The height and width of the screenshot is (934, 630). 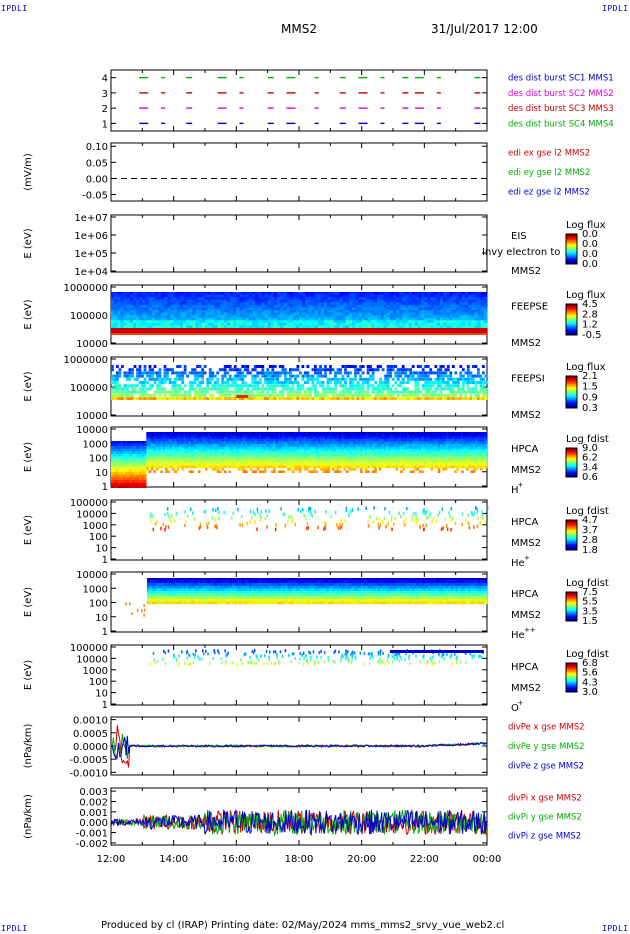 I want to click on colorbar, so click(x=571, y=249).